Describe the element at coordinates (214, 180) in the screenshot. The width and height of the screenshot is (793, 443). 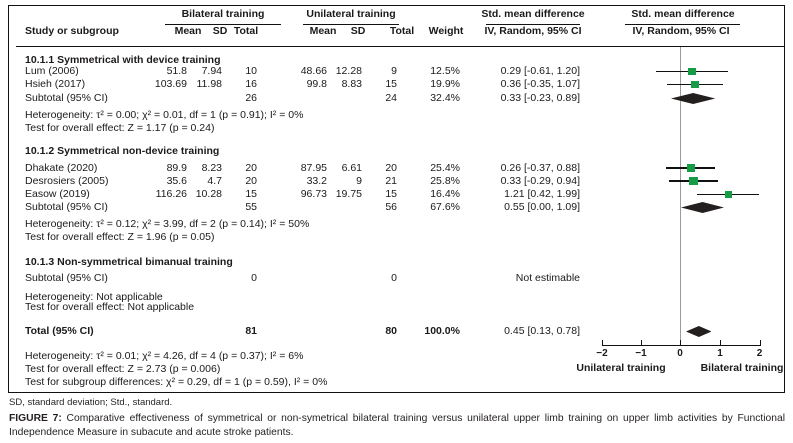
I see `sd-bilateral: 4.7` at that location.